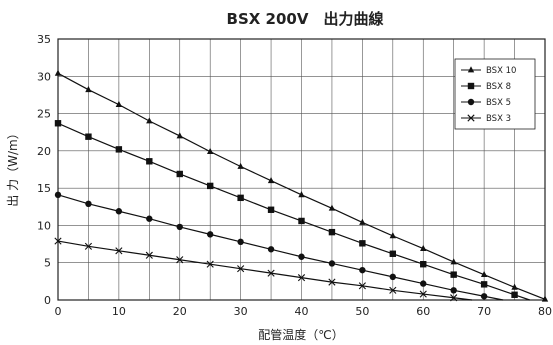 This screenshot has height=345, width=553. I want to click on chart-title: BSX 200V 出力曲線, so click(305, 19).